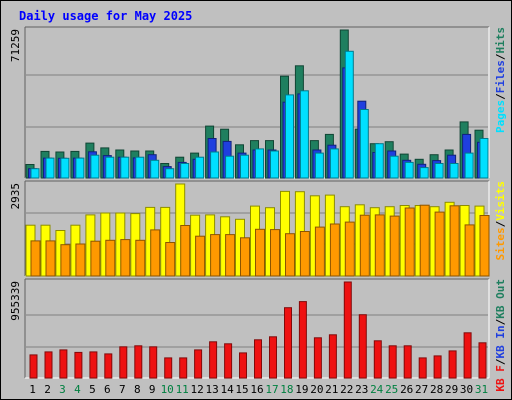  What do you see at coordinates (500, 341) in the screenshot?
I see `legend-item: KB In` at bounding box center [500, 341].